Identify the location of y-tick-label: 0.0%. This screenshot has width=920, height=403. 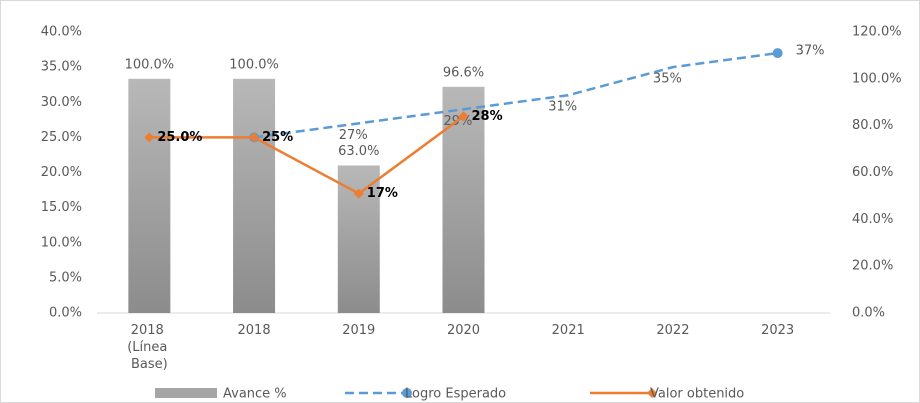
(65, 313).